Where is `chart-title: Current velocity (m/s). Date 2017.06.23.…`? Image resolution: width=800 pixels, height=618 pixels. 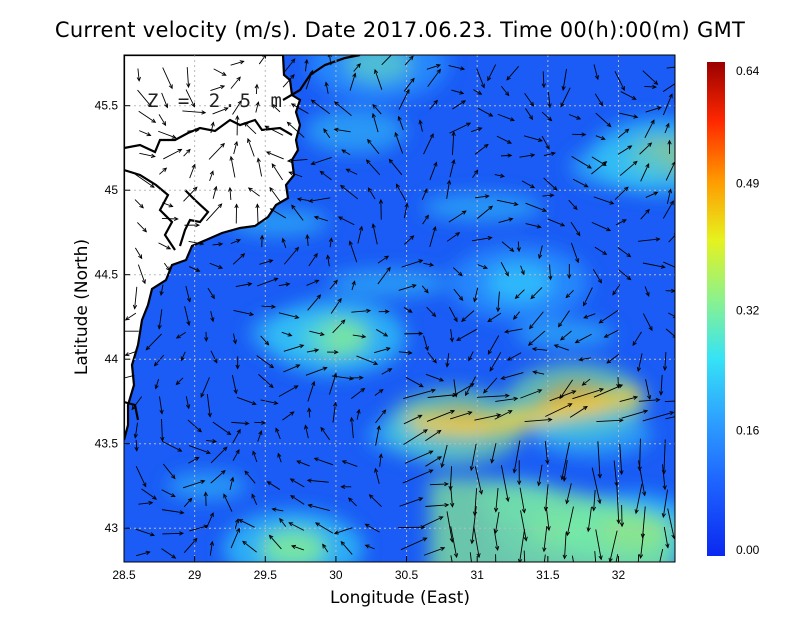 chart-title: Current velocity (m/s). Date 2017.06.23.… is located at coordinates (400, 30).